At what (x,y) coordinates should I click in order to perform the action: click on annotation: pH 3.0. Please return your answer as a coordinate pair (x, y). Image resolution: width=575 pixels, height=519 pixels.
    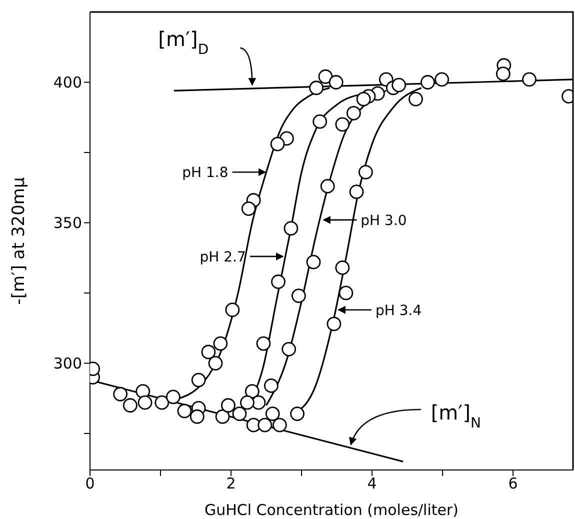
    Looking at the image, I should click on (383, 220).